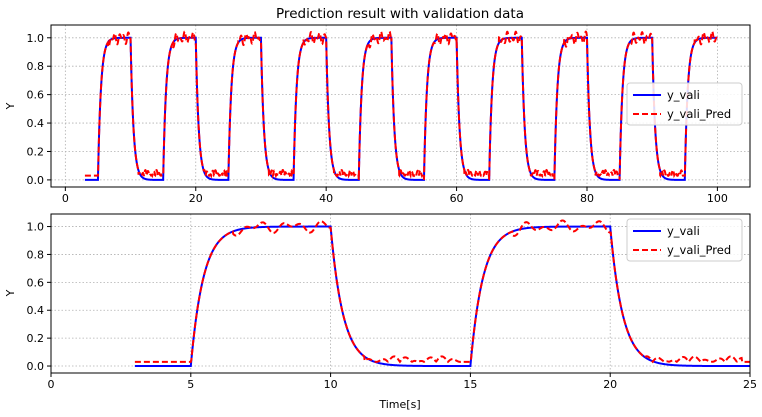 Image resolution: width=762 pixels, height=417 pixels. Describe the element at coordinates (699, 250) in the screenshot. I see `bottom-legend-label-y-vali-pred: y_vali_Pred` at that location.